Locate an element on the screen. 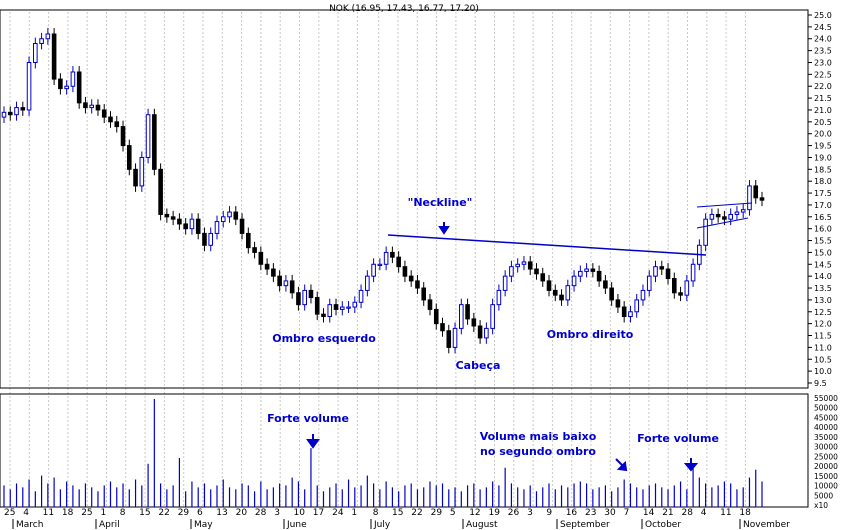  price-tick-label: 9.5 is located at coordinates (820, 383).